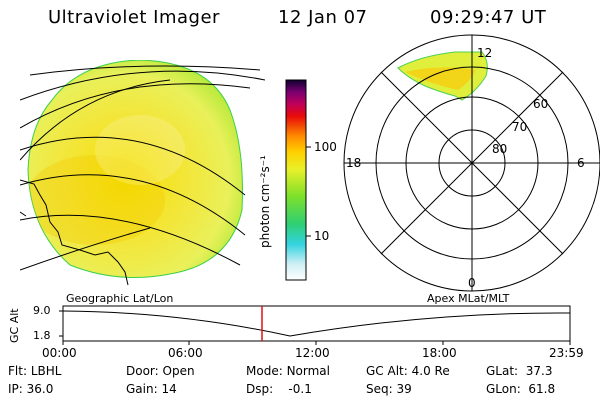 The image size is (600, 400). Describe the element at coordinates (488, 17) in the screenshot. I see `time-label: 09:29:47 UT` at that location.